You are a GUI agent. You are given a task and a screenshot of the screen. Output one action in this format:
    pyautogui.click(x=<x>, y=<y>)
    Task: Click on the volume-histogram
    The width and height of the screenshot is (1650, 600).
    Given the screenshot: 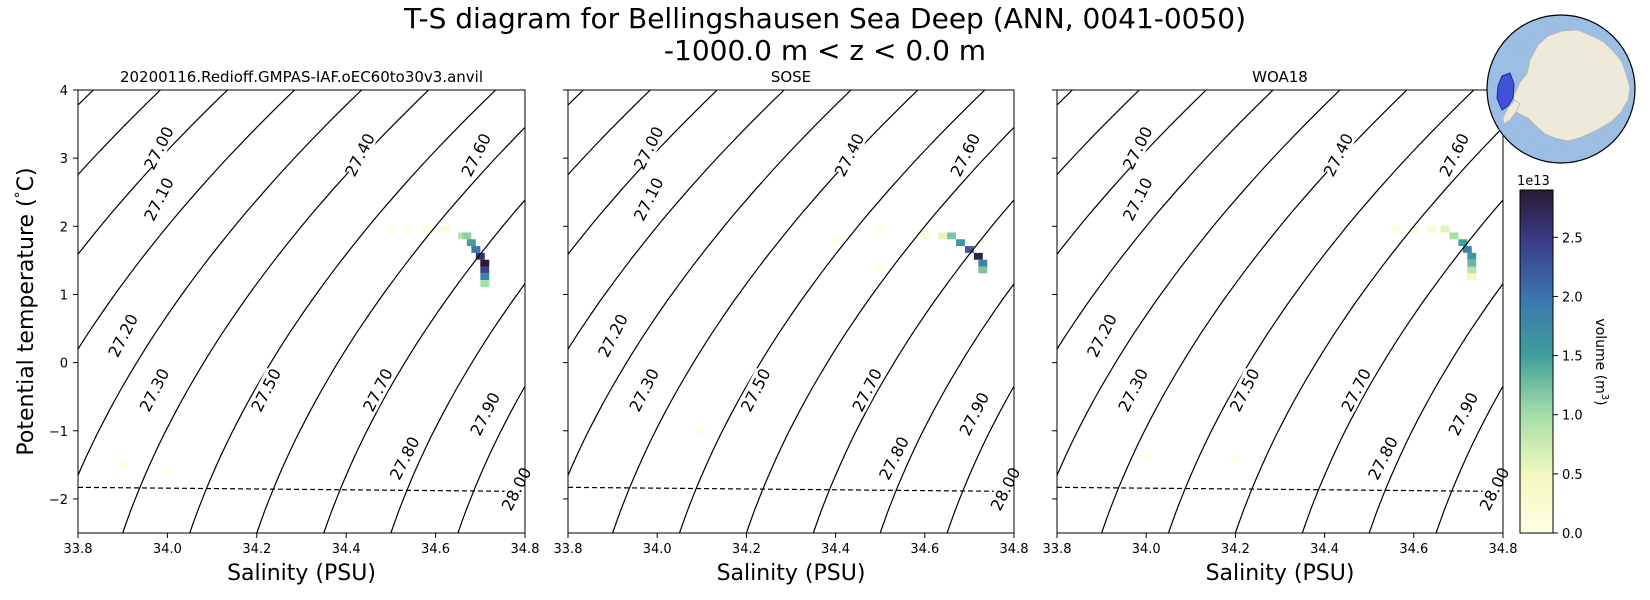 What is the action you would take?
    pyautogui.click(x=304, y=350)
    